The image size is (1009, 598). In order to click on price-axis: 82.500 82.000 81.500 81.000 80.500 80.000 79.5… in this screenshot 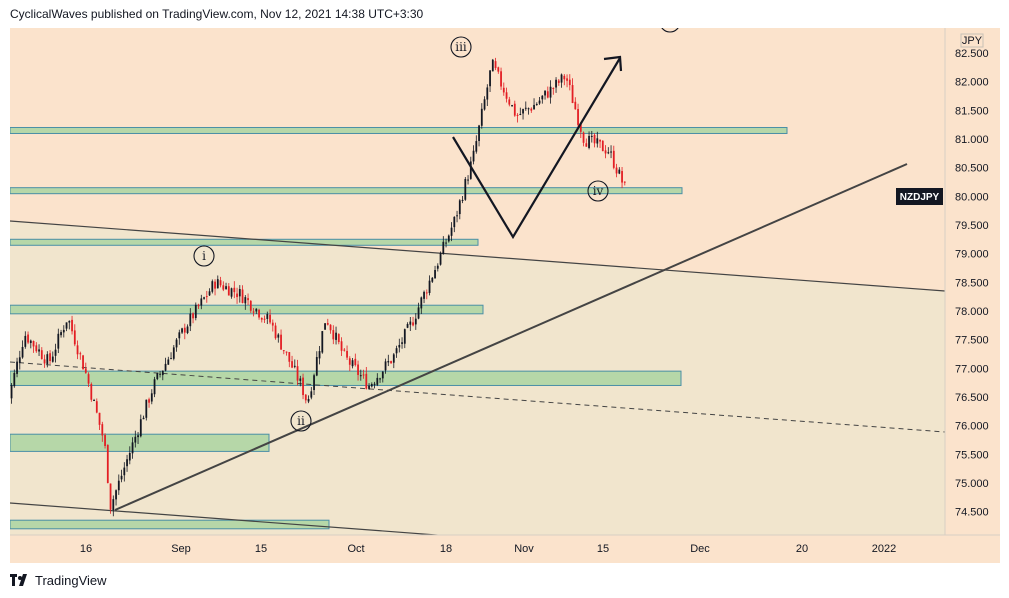, I will do `click(972, 283)`.